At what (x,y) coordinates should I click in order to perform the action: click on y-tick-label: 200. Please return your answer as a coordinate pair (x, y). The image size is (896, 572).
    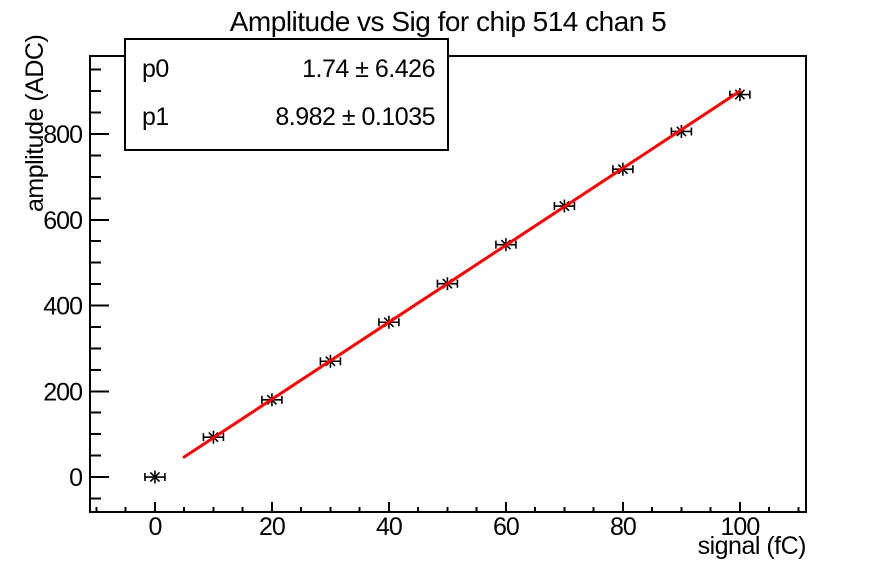
    Looking at the image, I should click on (62, 392).